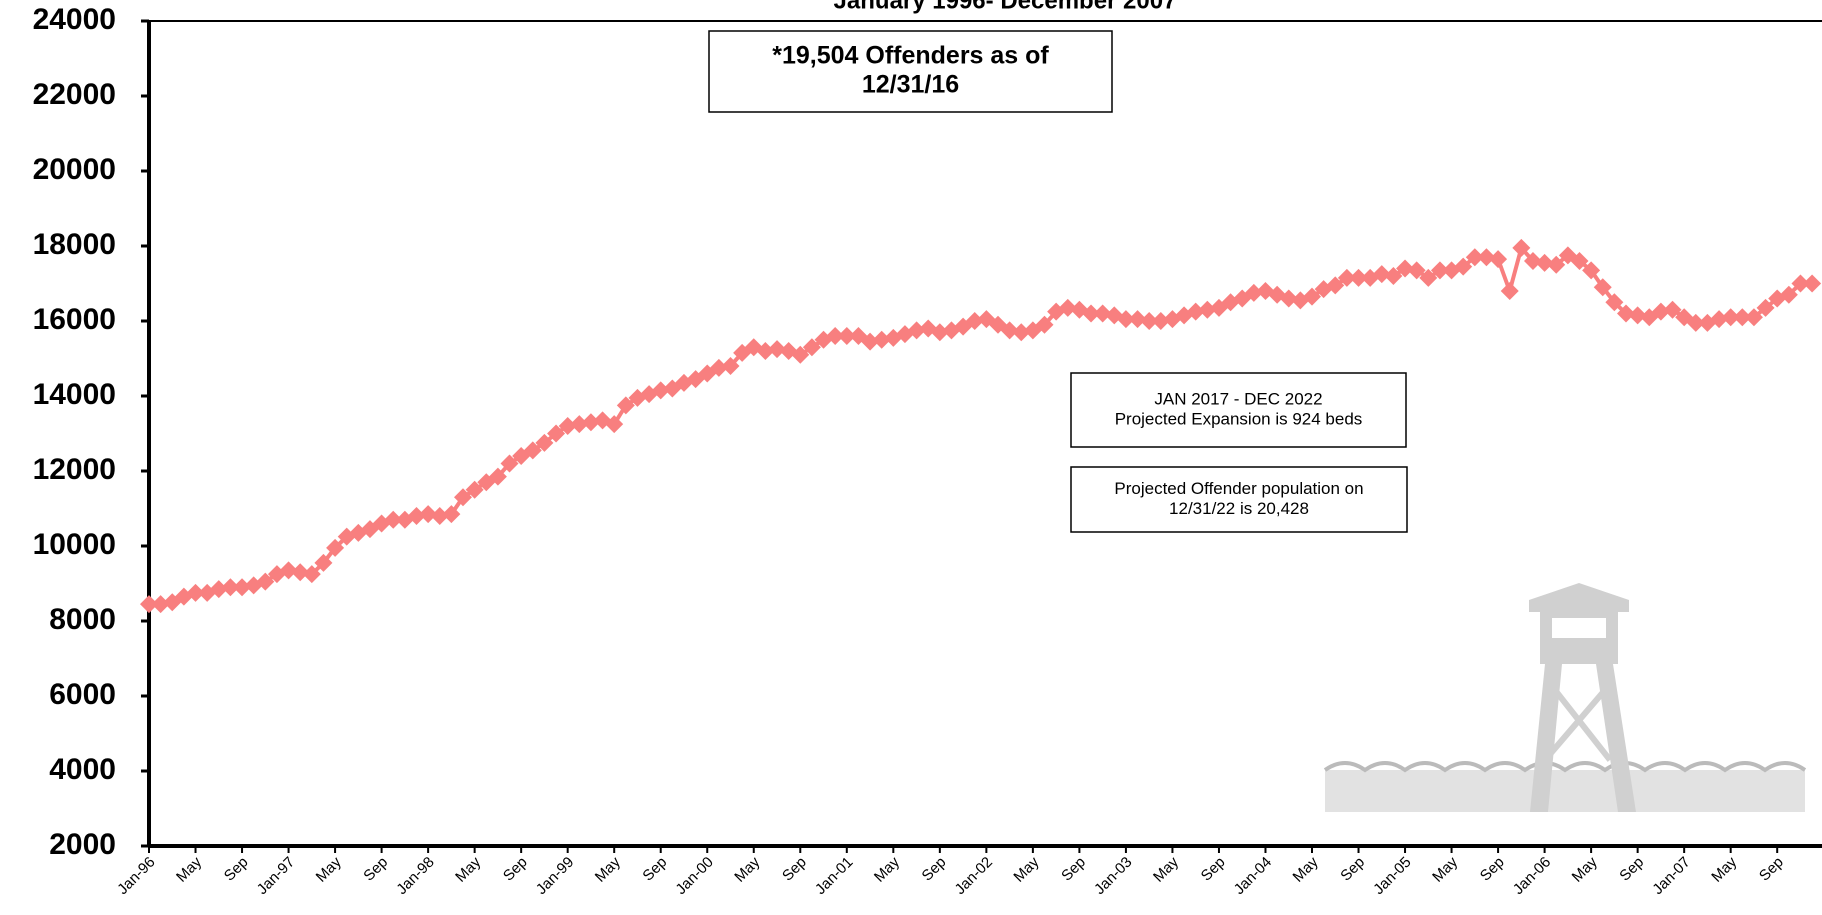  Describe the element at coordinates (136, 876) in the screenshot. I see `x-tick-label: Jan-96` at that location.